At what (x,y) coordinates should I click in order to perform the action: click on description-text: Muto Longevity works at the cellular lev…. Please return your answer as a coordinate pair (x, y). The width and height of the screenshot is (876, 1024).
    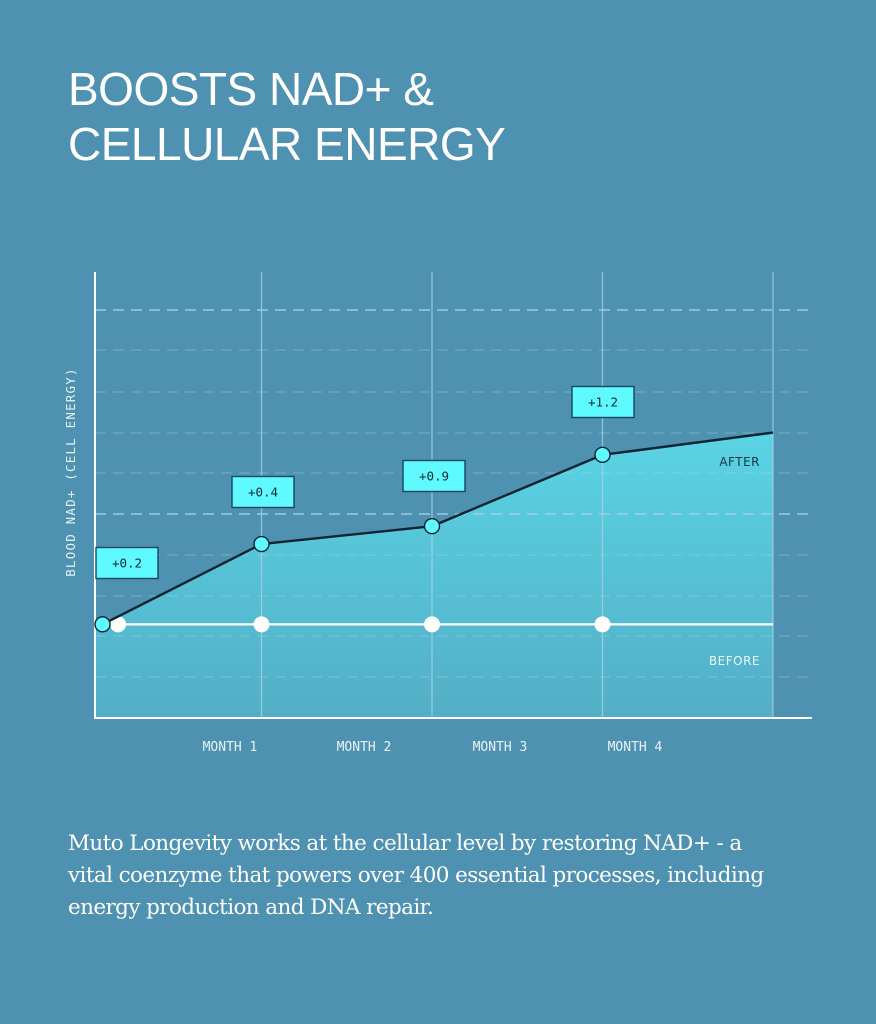
    Looking at the image, I should click on (416, 875).